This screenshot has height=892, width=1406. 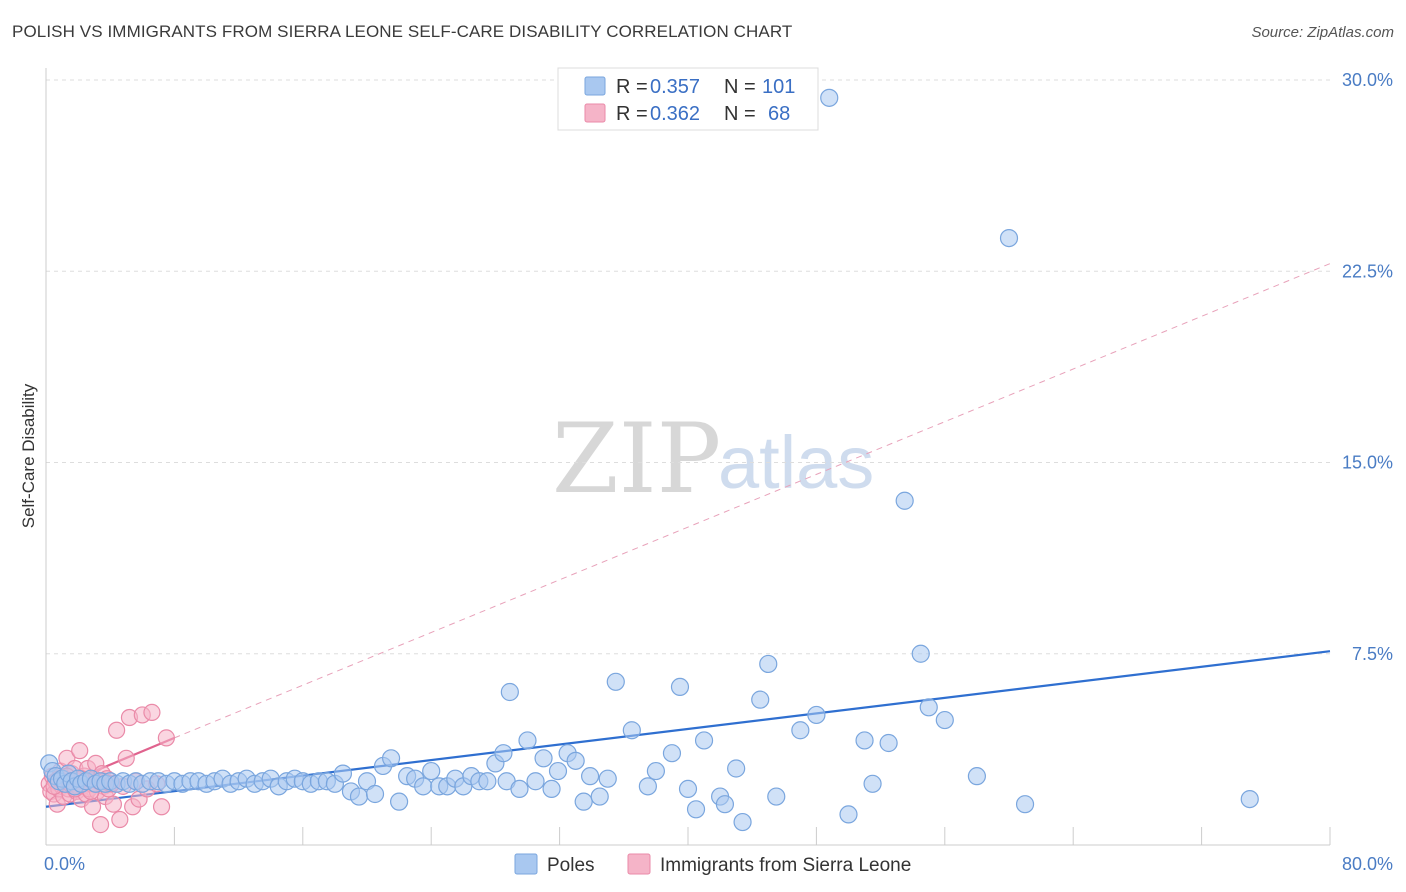 What do you see at coordinates (785, 865) in the screenshot?
I see `series-legend-sierra-leone: Immigrants from Sierra Leone` at bounding box center [785, 865].